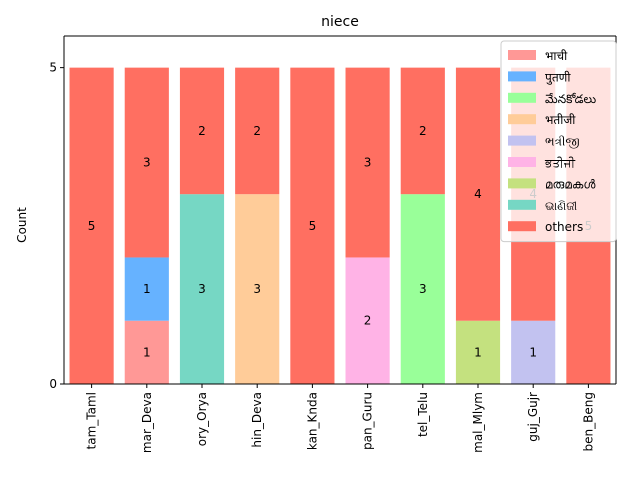 This screenshot has width=640, height=480. I want to click on legend-label: पुतणी, so click(558, 77).